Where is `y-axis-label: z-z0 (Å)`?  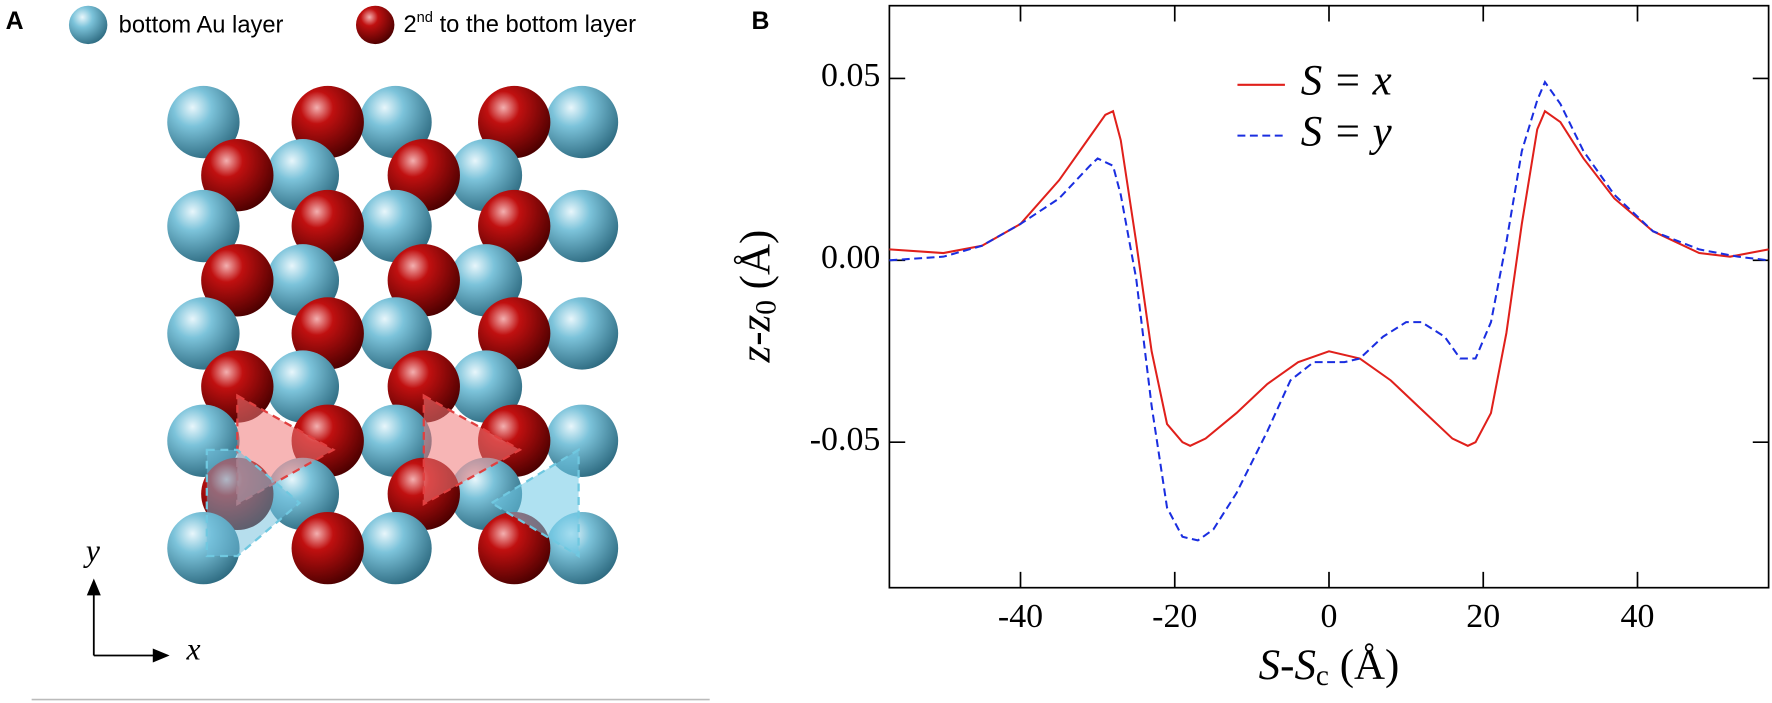 y-axis-label: z-z0 (Å) is located at coordinates (757, 297).